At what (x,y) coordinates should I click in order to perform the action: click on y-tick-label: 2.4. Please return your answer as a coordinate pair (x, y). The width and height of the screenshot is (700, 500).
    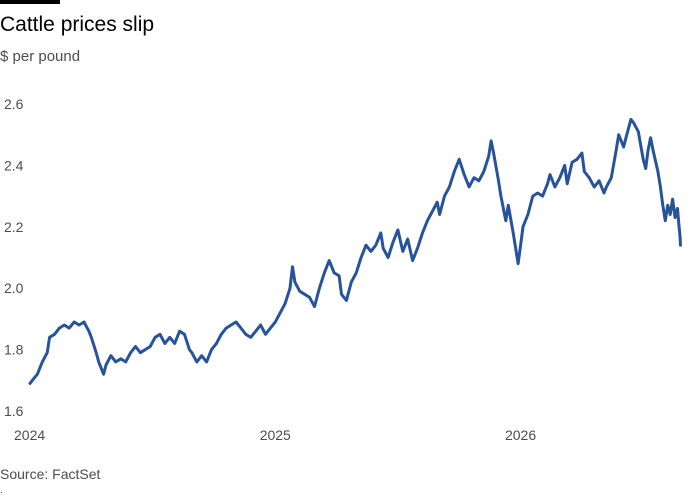
    Looking at the image, I should click on (14, 165).